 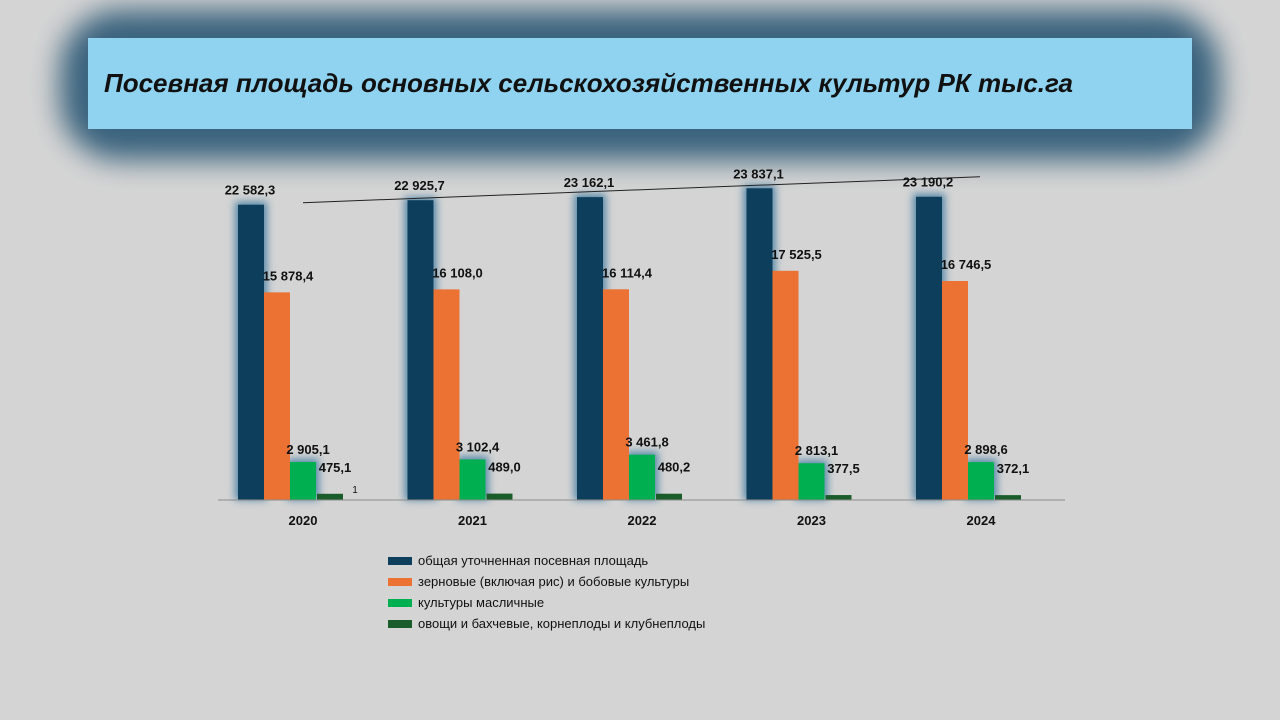 What do you see at coordinates (966, 264) in the screenshot?
I see `data-label: 16 746,5` at bounding box center [966, 264].